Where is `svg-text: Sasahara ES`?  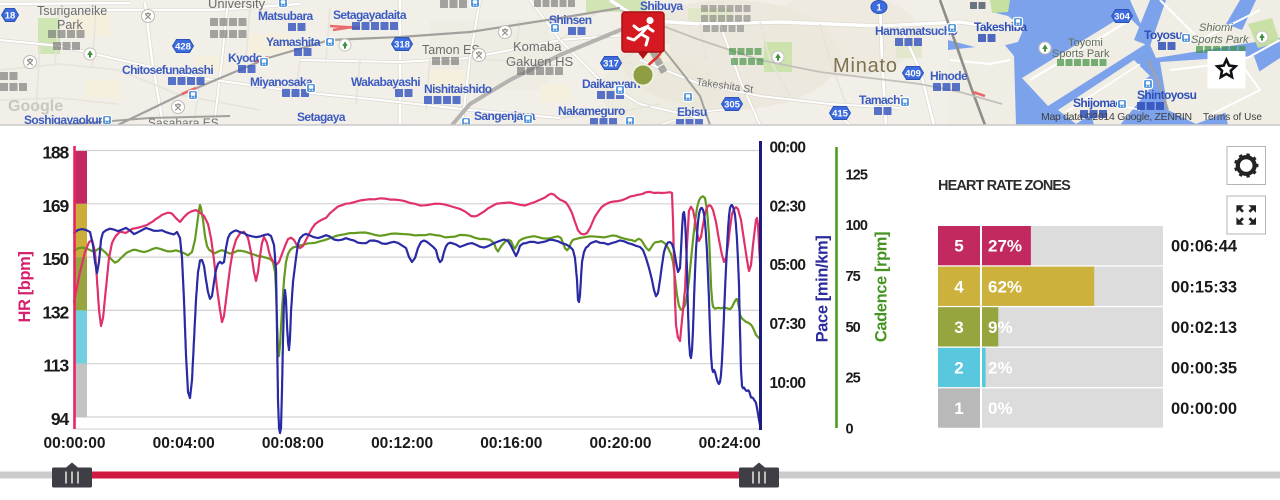 svg-text: Sasahara ES is located at coordinates (183, 123).